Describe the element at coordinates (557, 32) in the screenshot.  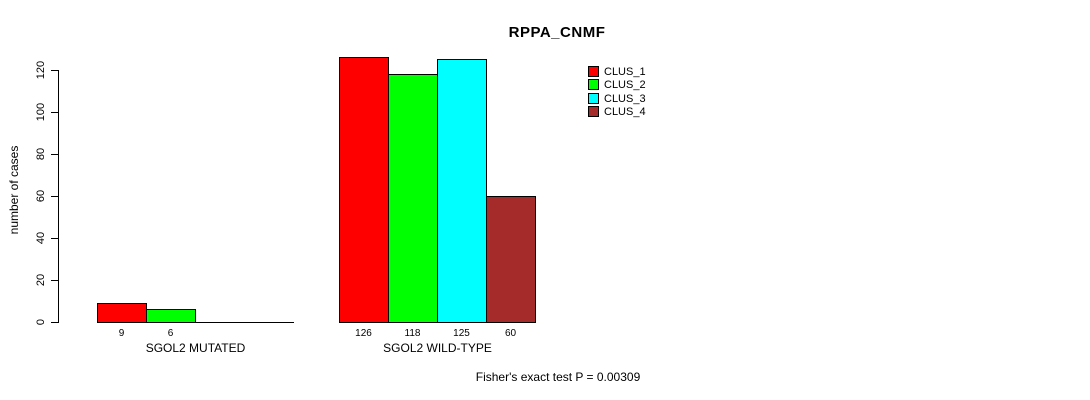
I see `chart-title: RPPA_CNMF` at that location.